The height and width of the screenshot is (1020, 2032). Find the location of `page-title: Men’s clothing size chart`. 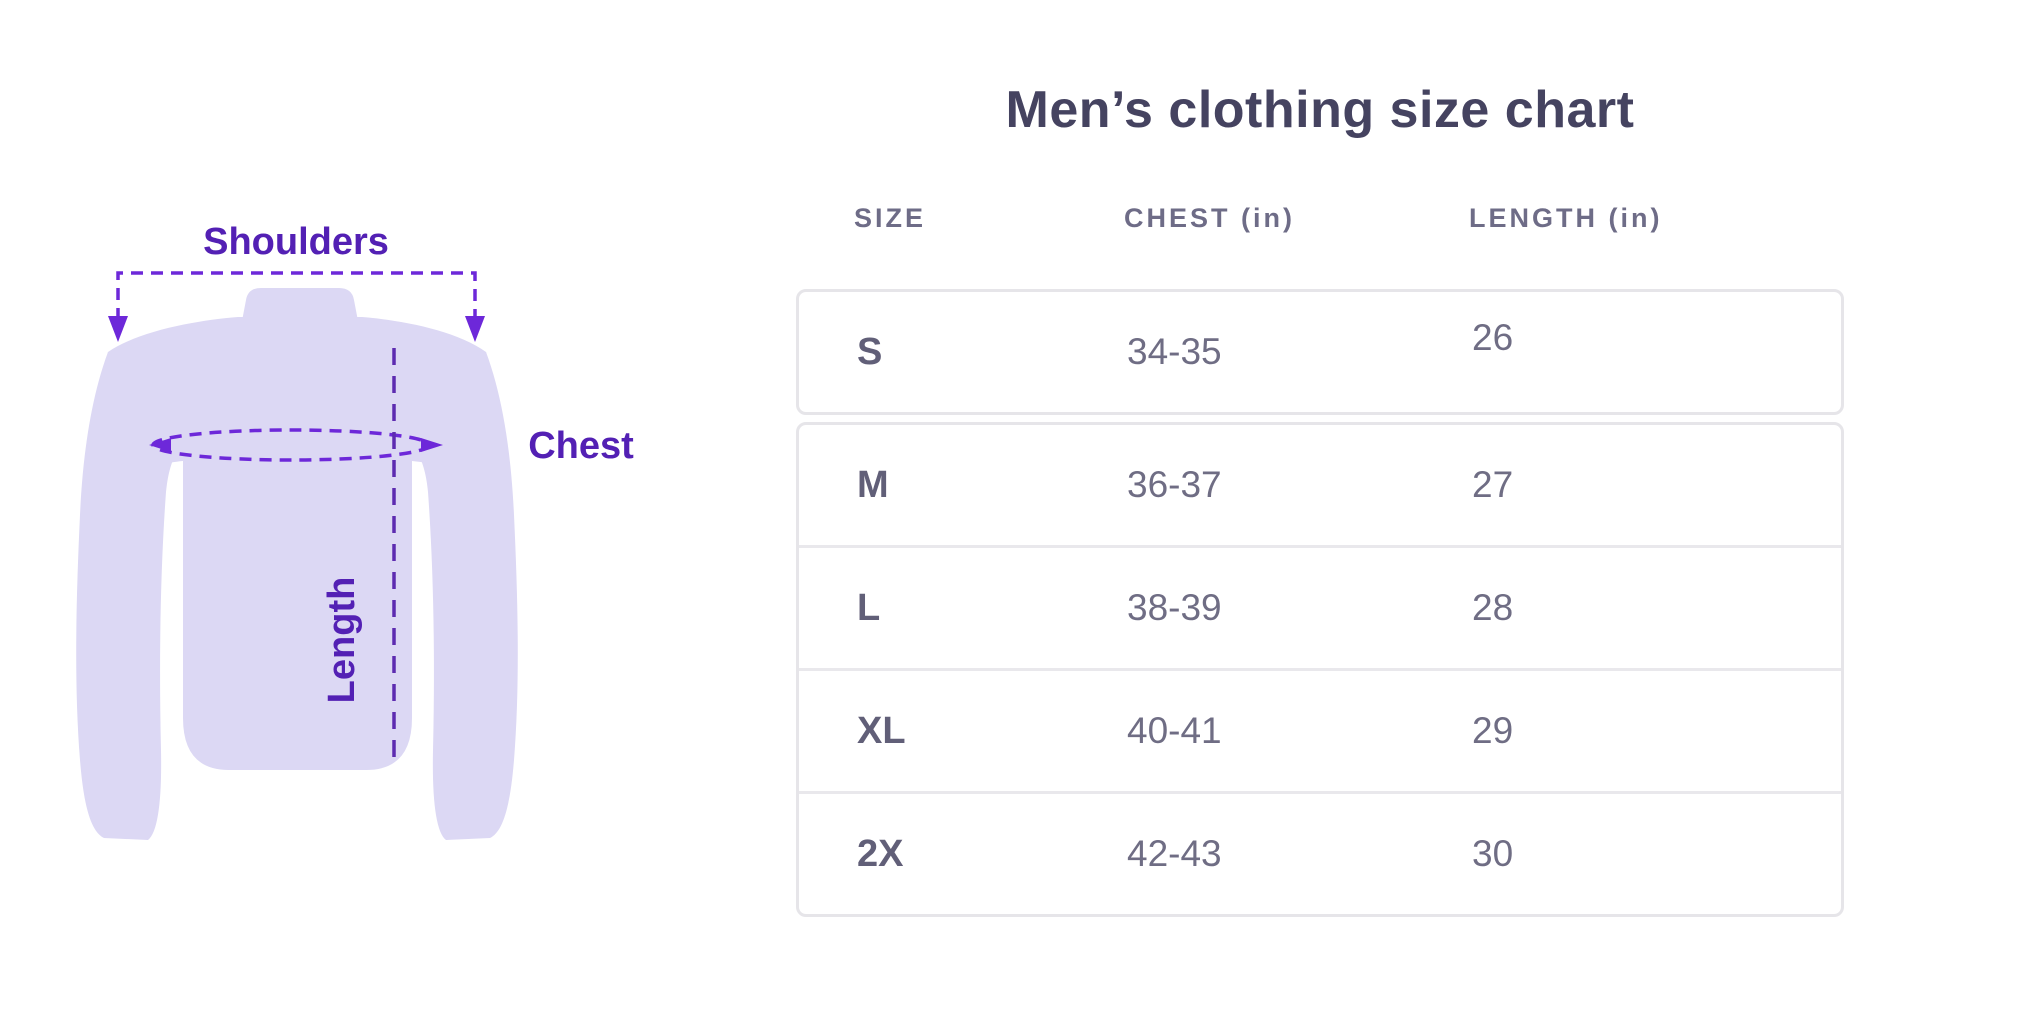

page-title: Men’s clothing size chart is located at coordinates (1320, 110).